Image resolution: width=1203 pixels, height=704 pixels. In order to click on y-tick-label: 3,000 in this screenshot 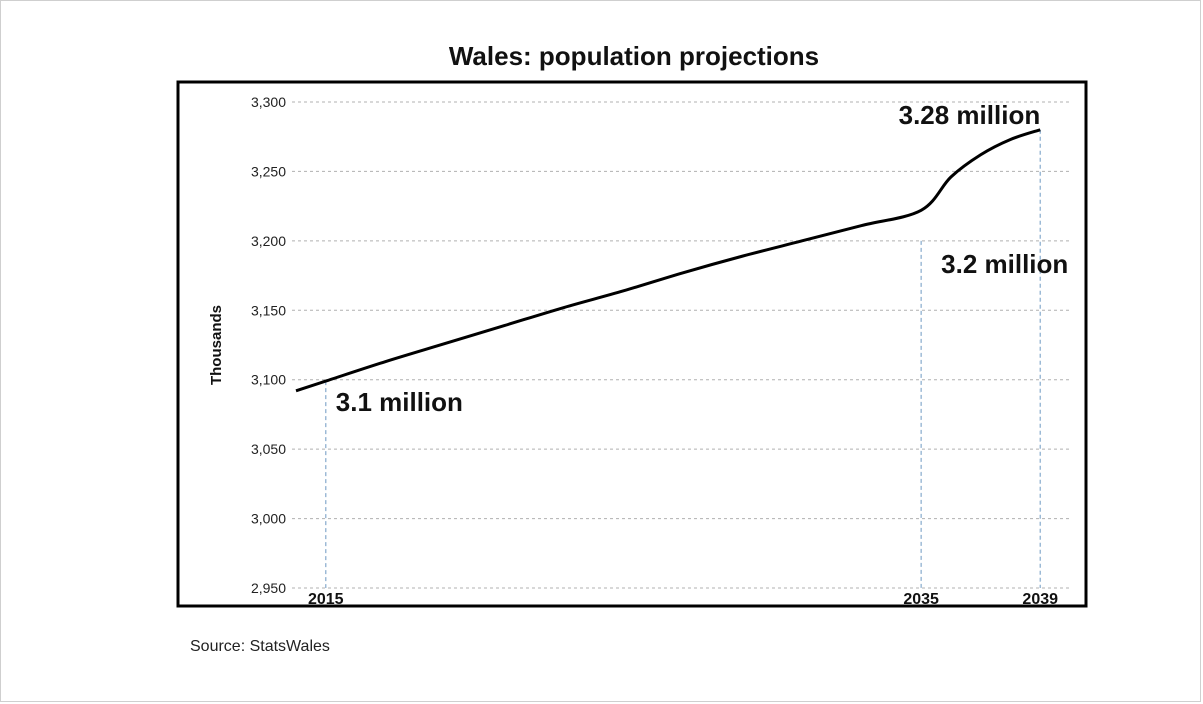, I will do `click(268, 519)`.